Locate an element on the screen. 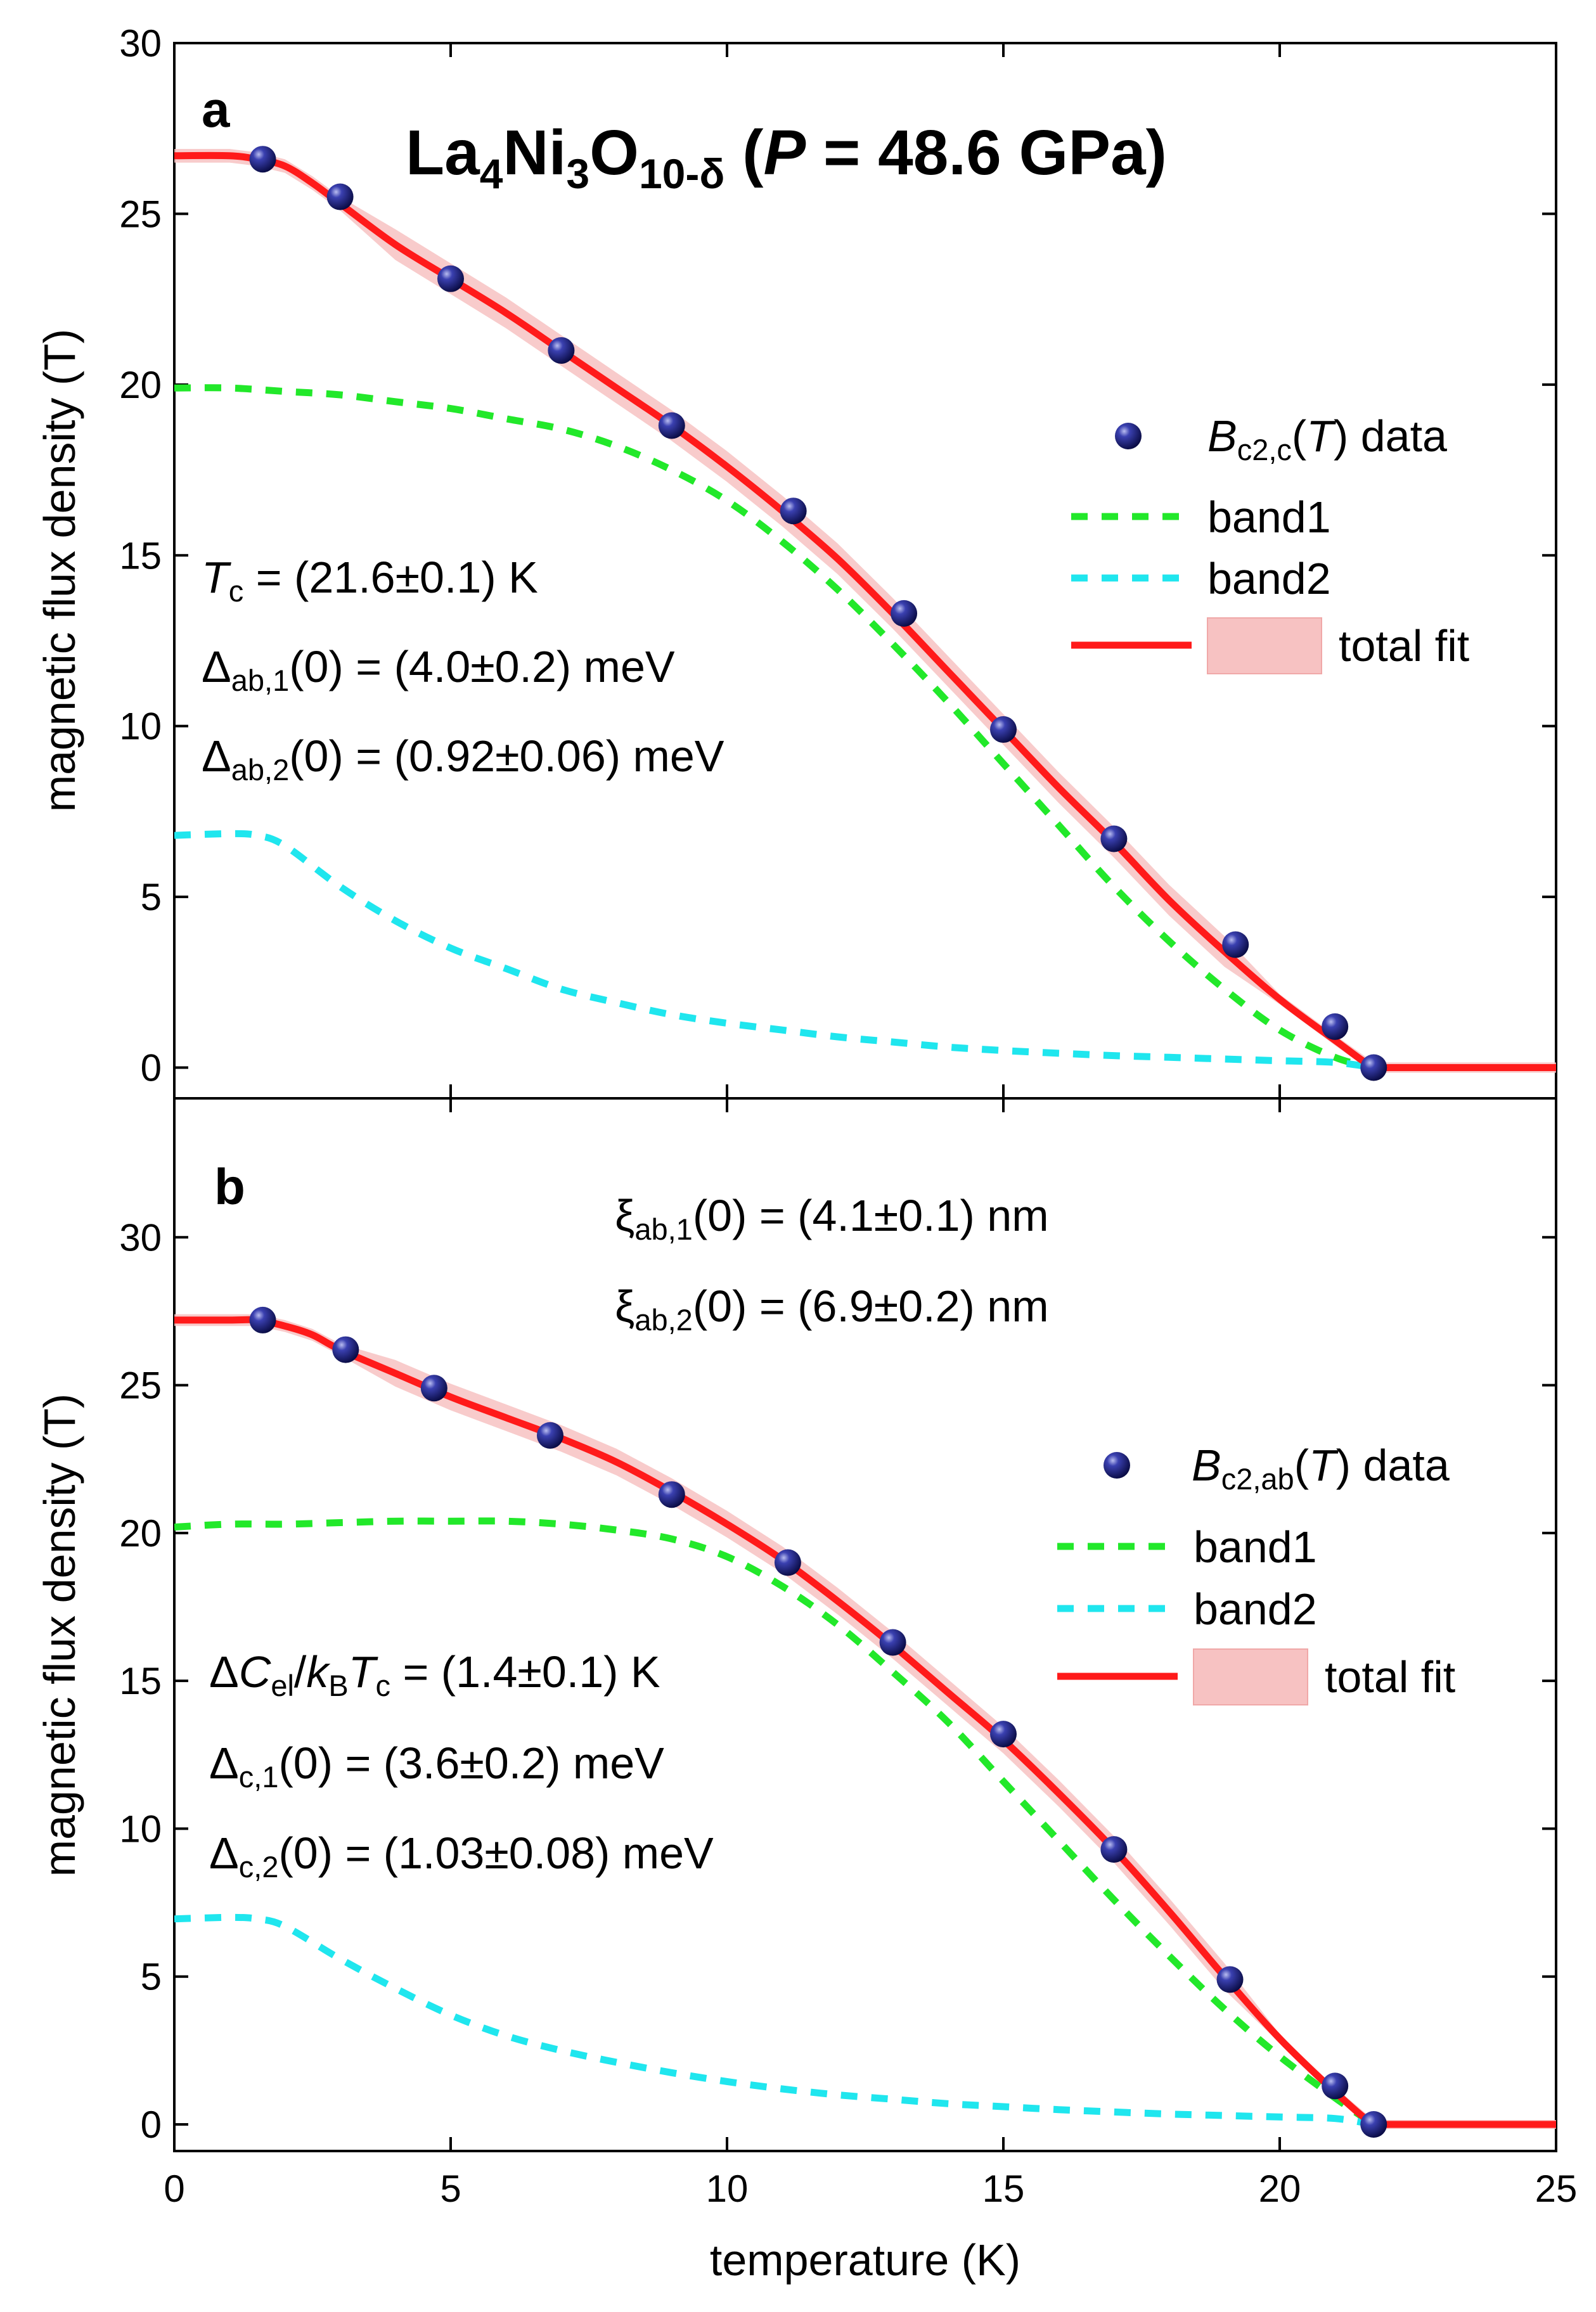  panel-a-ytick-label: 30 is located at coordinates (140, 44).